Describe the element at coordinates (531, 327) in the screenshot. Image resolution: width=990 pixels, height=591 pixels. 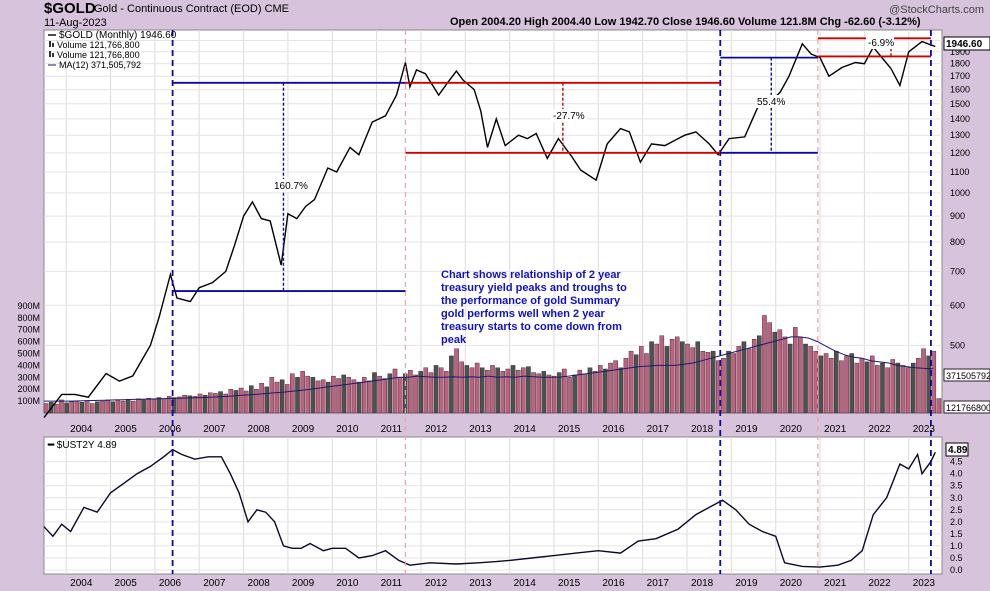
I see `annotation-line-5: treasury starts to come down from` at that location.